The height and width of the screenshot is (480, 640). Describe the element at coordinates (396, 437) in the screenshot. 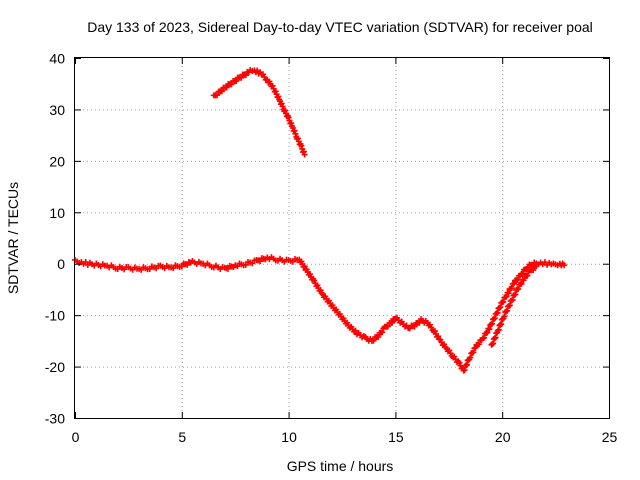

I see `x-tick-label: 15` at that location.